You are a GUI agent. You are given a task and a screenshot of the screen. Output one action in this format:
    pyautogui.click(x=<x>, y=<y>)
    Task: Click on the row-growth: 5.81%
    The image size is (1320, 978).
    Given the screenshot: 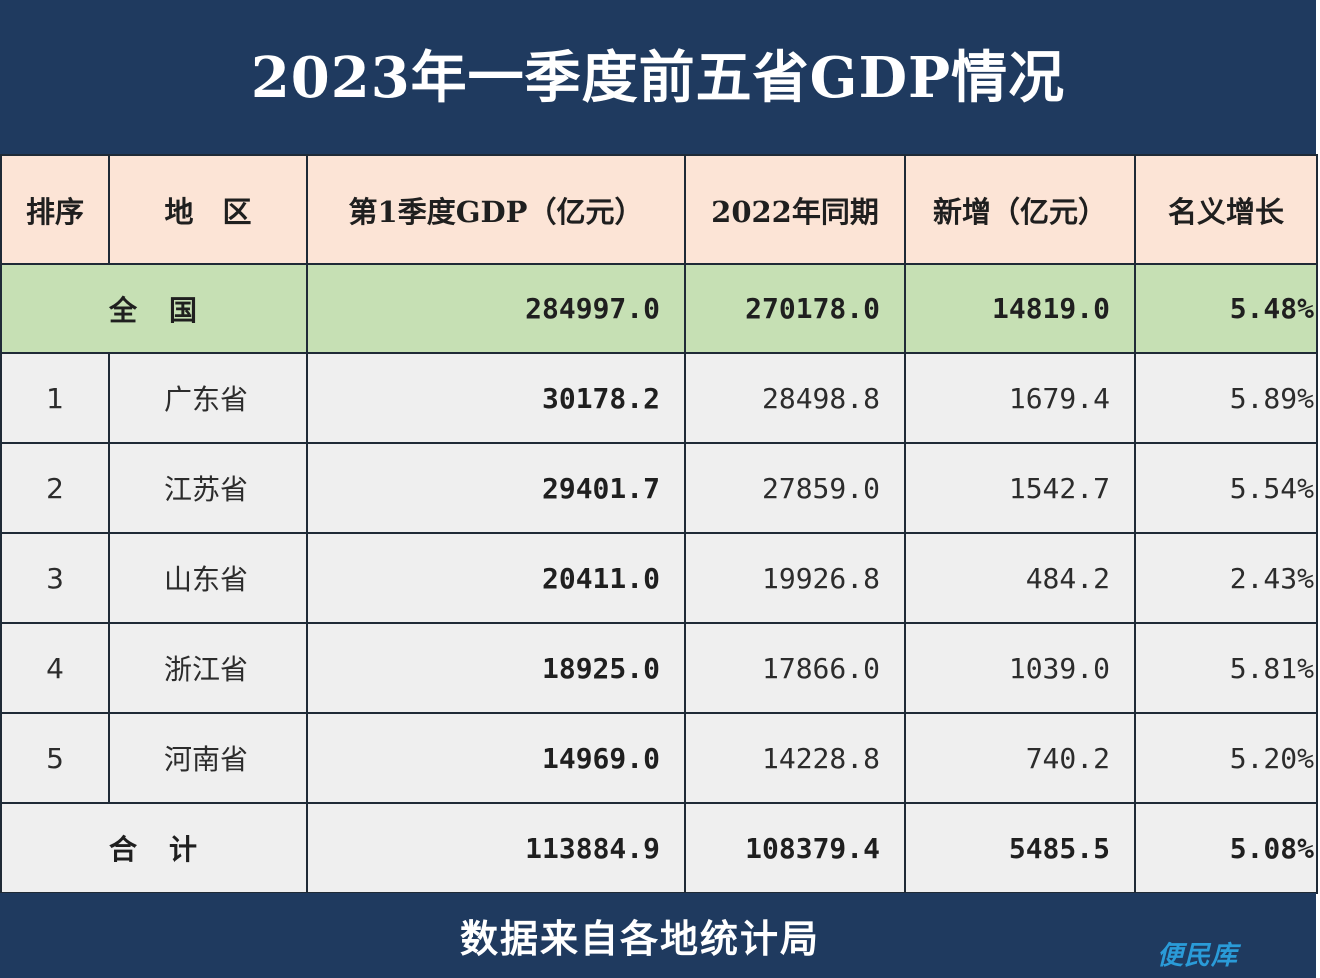 What is the action you would take?
    pyautogui.click(x=1226, y=668)
    